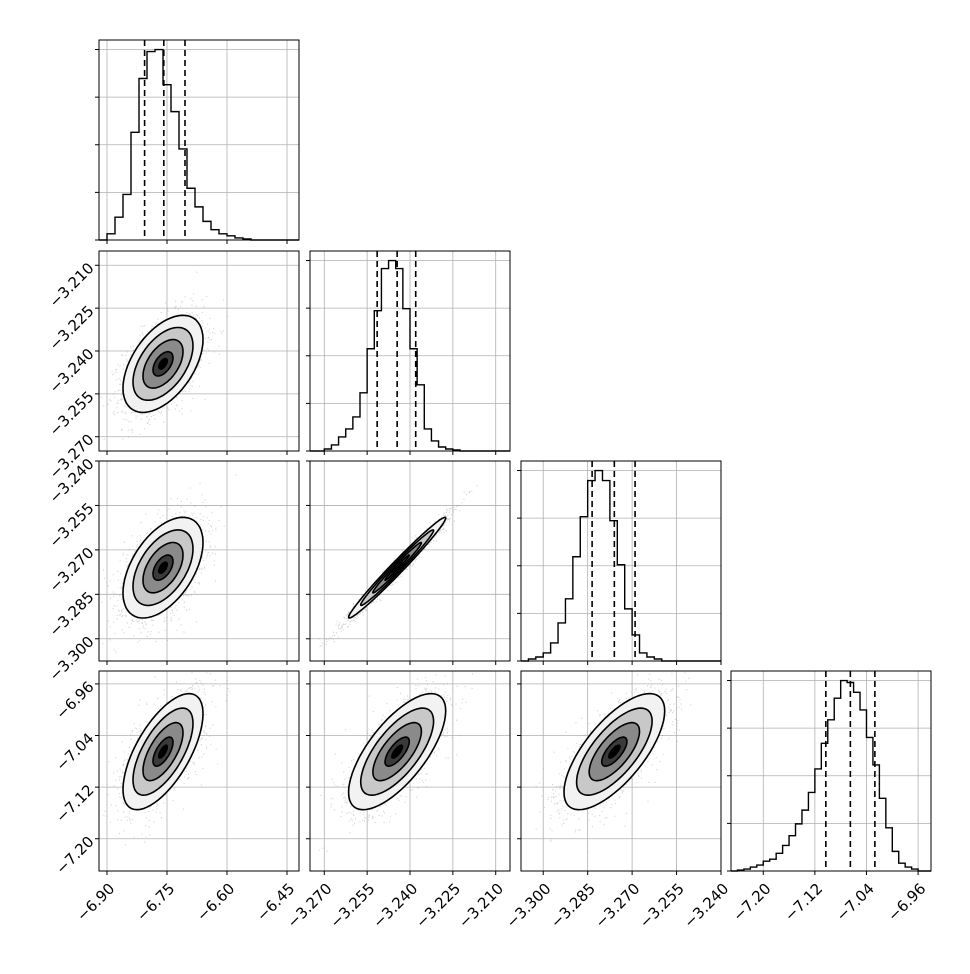  I want to click on x-tick-label: −7.12, so click(803, 902).